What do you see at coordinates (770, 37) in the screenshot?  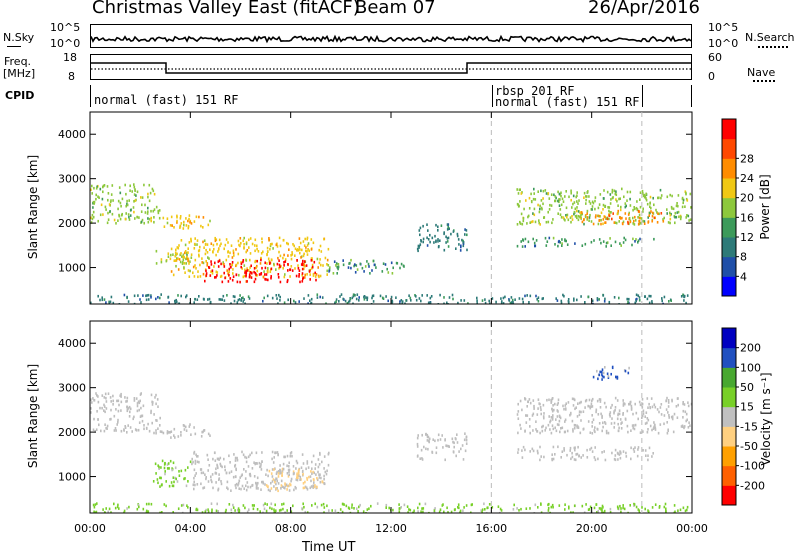 I see `nsearch-label: N.Search` at bounding box center [770, 37].